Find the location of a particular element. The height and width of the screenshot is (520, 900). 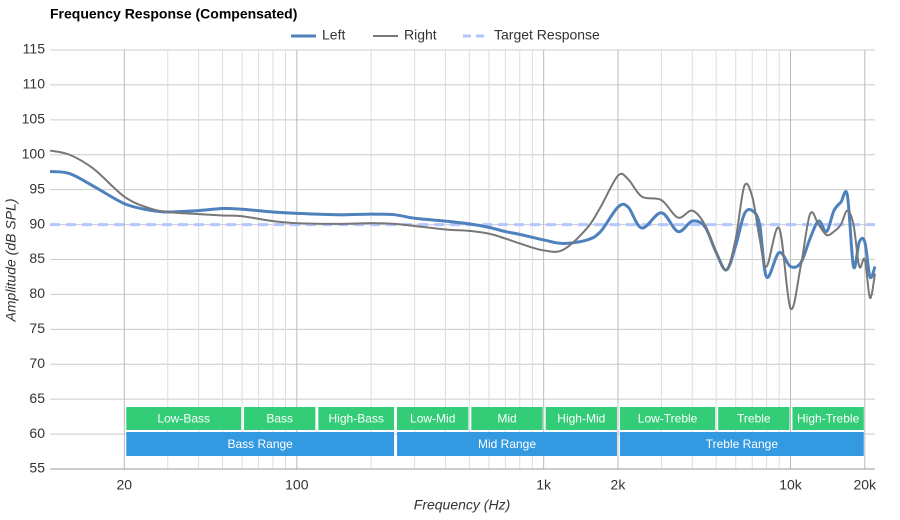

band-label: Low-Bass is located at coordinates (183, 419).